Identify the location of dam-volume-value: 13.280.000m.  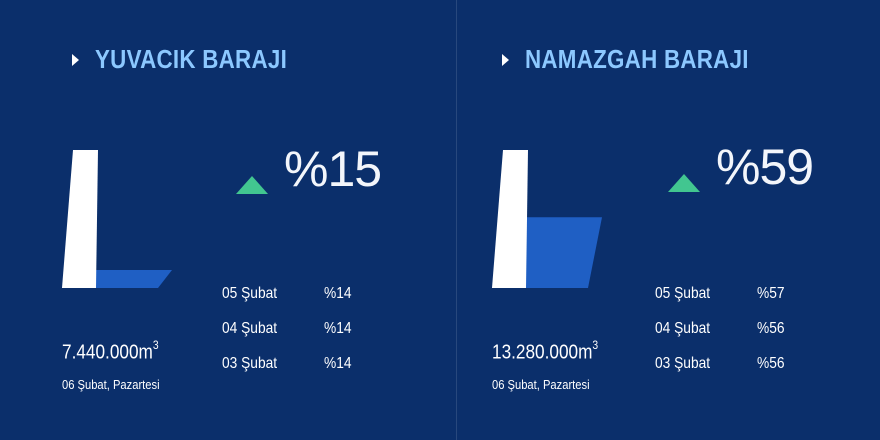
(542, 352).